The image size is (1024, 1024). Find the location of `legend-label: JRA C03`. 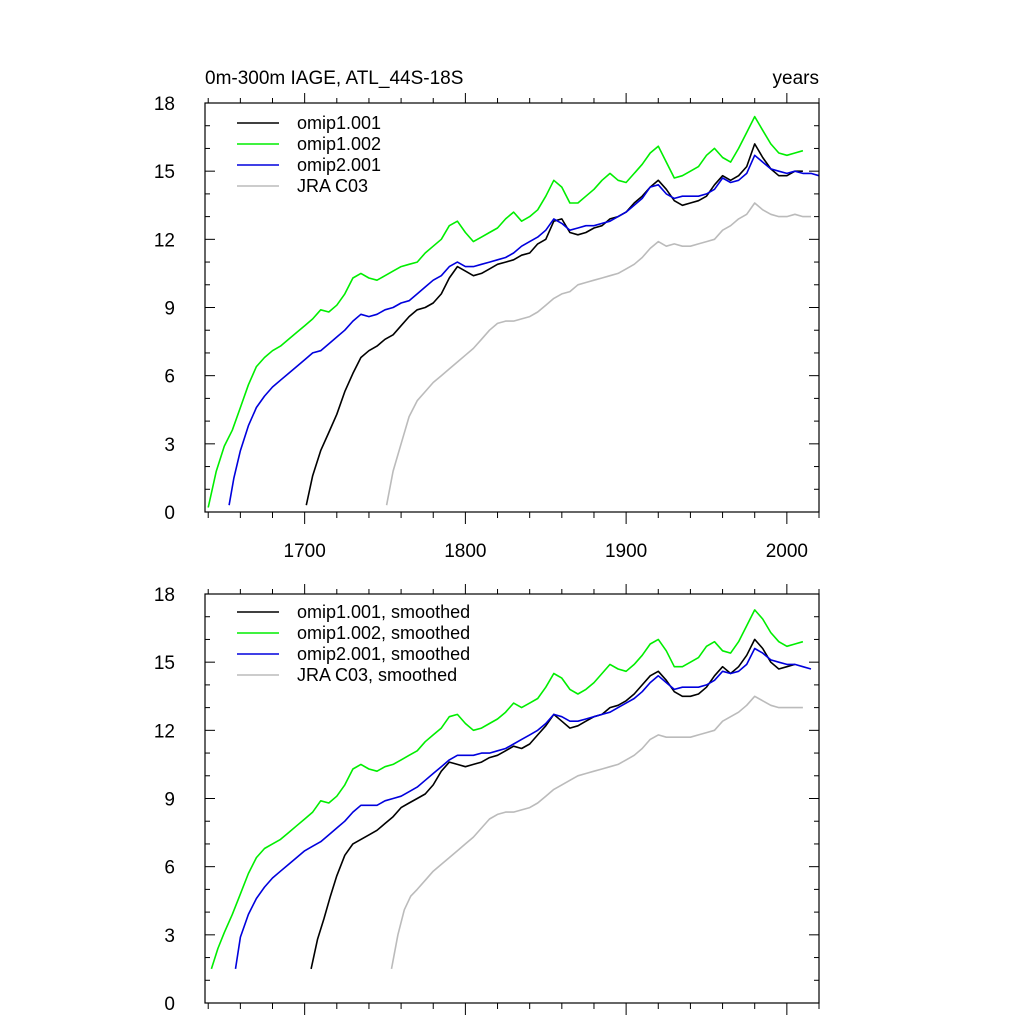

legend-label: JRA C03 is located at coordinates (332, 186).